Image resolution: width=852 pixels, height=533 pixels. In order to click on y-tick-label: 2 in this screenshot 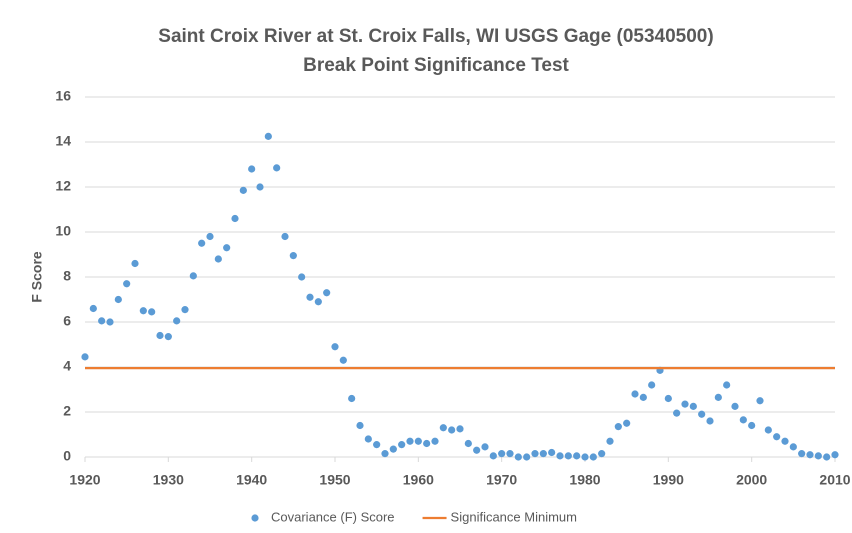, I will do `click(67, 411)`.